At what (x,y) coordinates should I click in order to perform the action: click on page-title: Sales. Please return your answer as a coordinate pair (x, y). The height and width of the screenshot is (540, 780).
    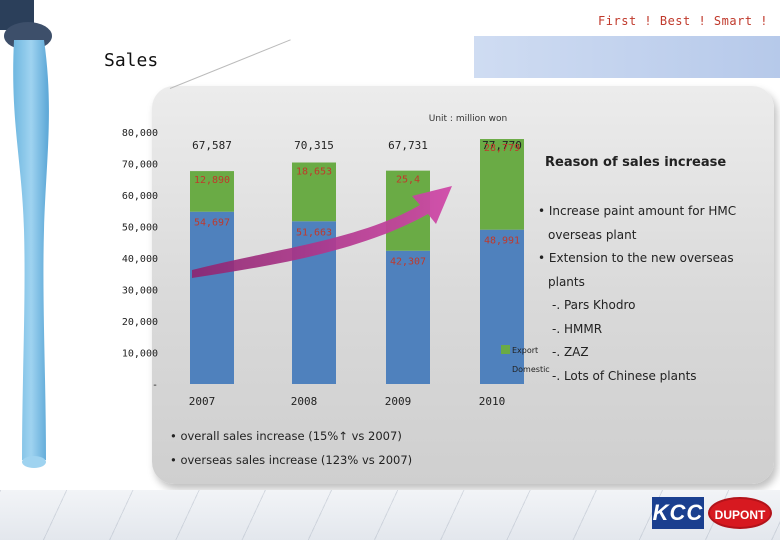
    Looking at the image, I should click on (131, 60).